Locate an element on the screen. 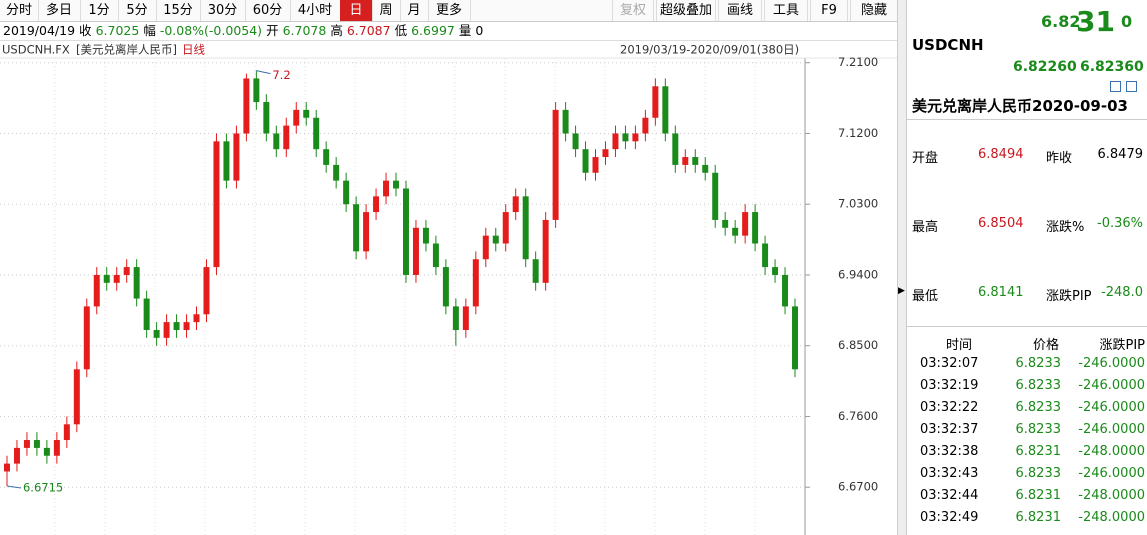 The image size is (1147, 535). max-label: 7.2 is located at coordinates (281, 75).